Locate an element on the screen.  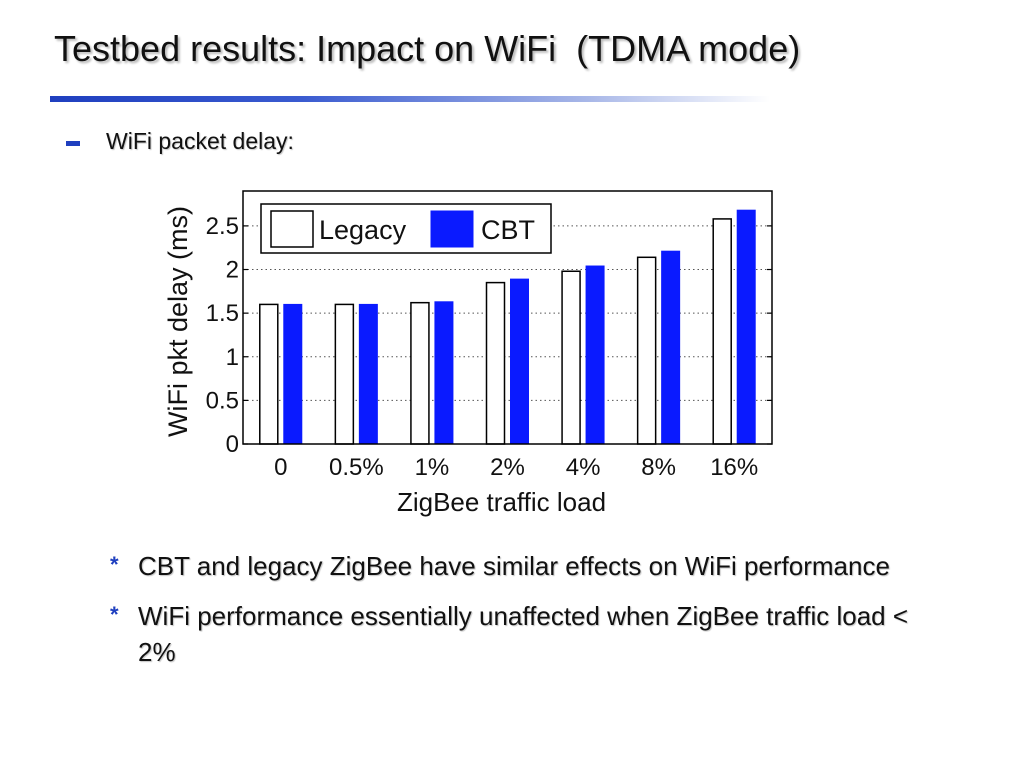
y-tick-label: 2 is located at coordinates (232, 270).